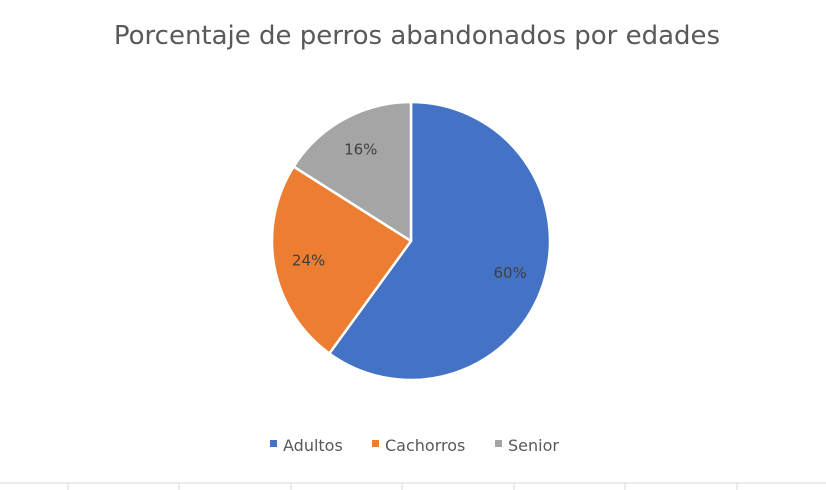 The height and width of the screenshot is (490, 826). I want to click on data-label-cachorros: 24%, so click(308, 261).